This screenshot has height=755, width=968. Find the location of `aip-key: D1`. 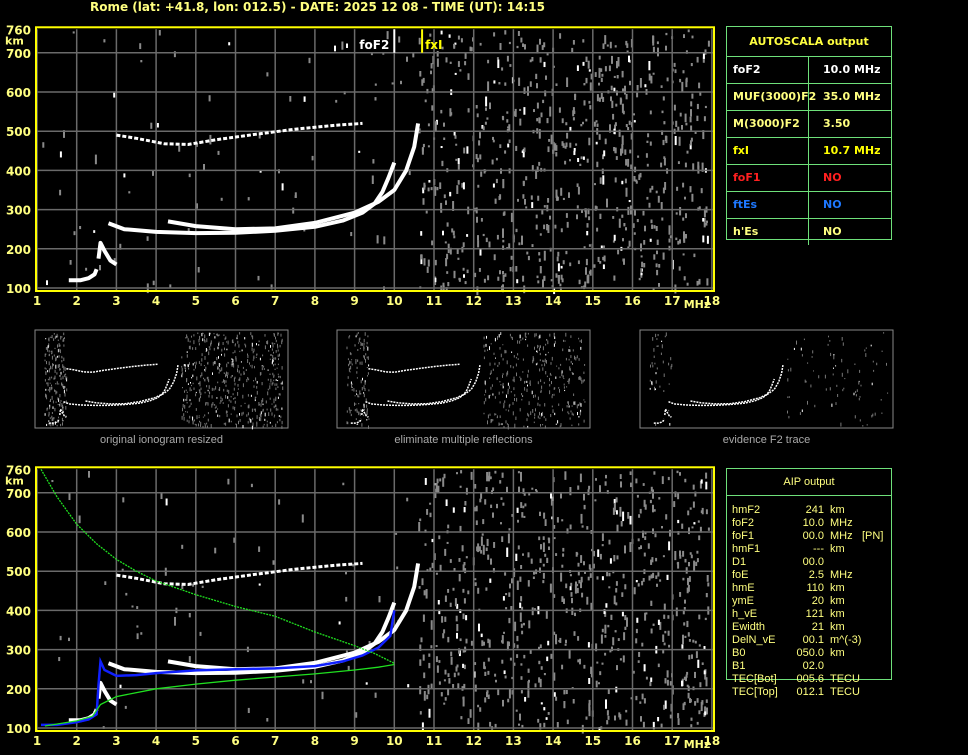

aip-key: D1 is located at coordinates (739, 562).